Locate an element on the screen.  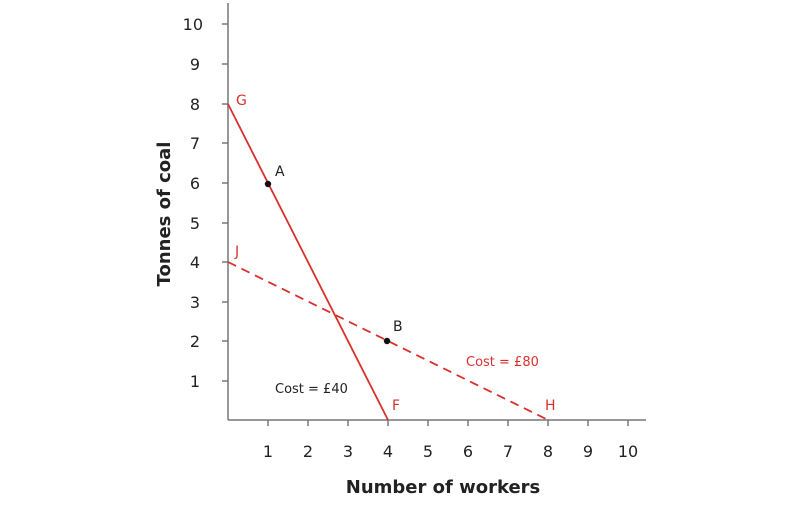
y-tick-9: 9 is located at coordinates (195, 64).